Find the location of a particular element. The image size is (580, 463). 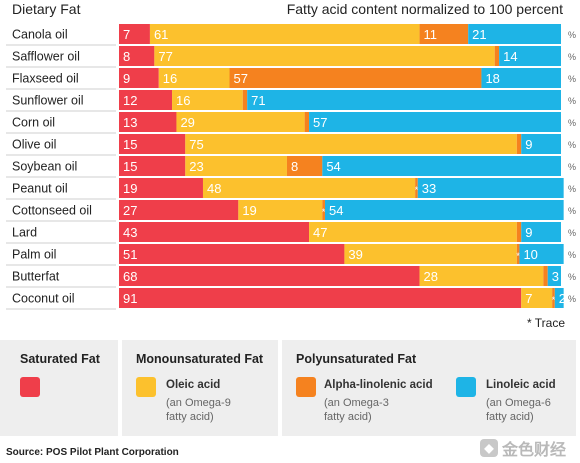

legend-swatch-linoleic is located at coordinates (466, 387).